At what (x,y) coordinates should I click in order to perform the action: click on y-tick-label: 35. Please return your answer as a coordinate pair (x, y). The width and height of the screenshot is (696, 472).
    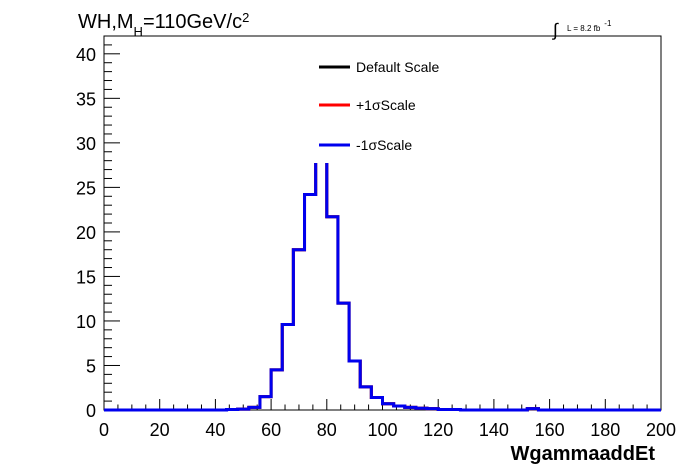
    Looking at the image, I should click on (86, 99).